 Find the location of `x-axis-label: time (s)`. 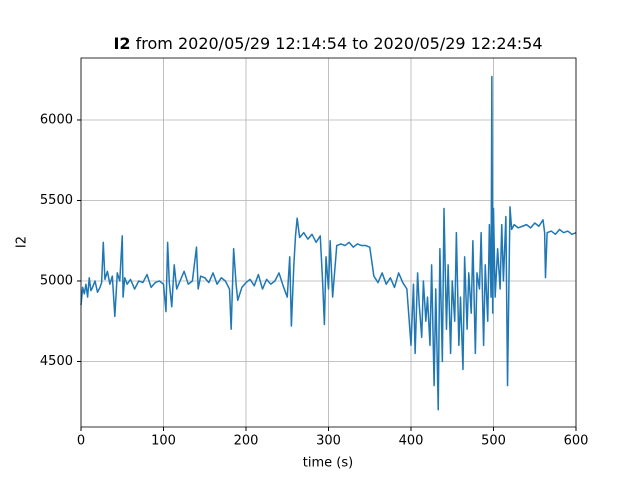

x-axis-label: time (s) is located at coordinates (328, 463).